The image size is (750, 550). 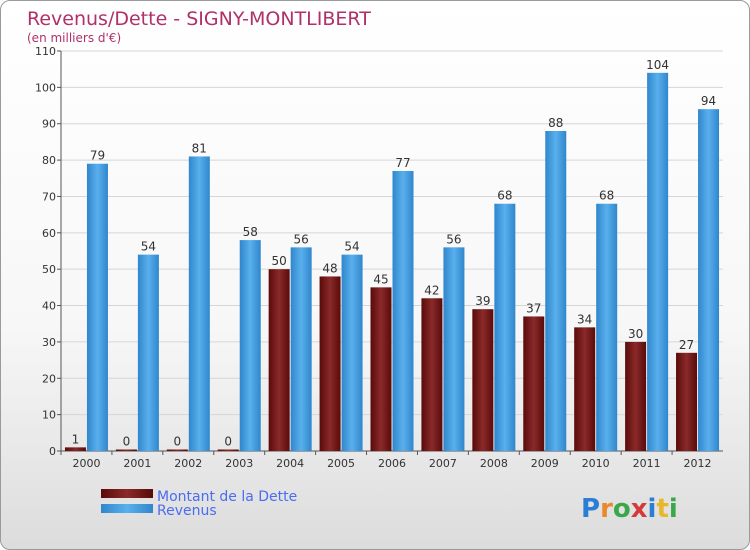 I want to click on x-tick-label: 2000, so click(x=86, y=463).